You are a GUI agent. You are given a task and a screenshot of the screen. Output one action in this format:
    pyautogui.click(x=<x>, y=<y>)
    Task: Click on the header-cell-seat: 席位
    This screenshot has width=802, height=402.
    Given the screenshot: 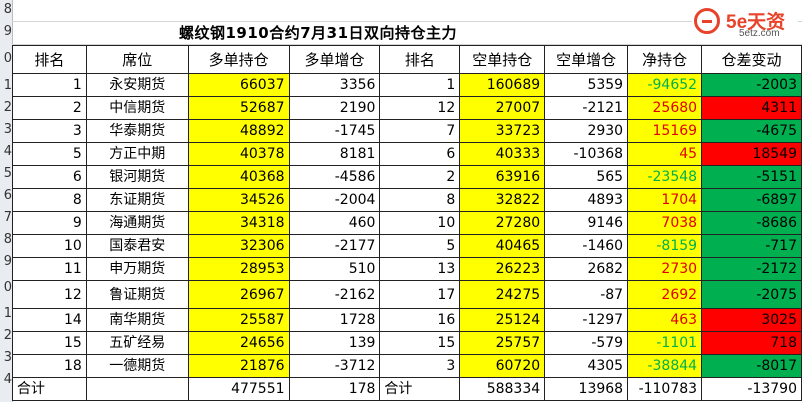 What is the action you would take?
    pyautogui.click(x=137, y=59)
    